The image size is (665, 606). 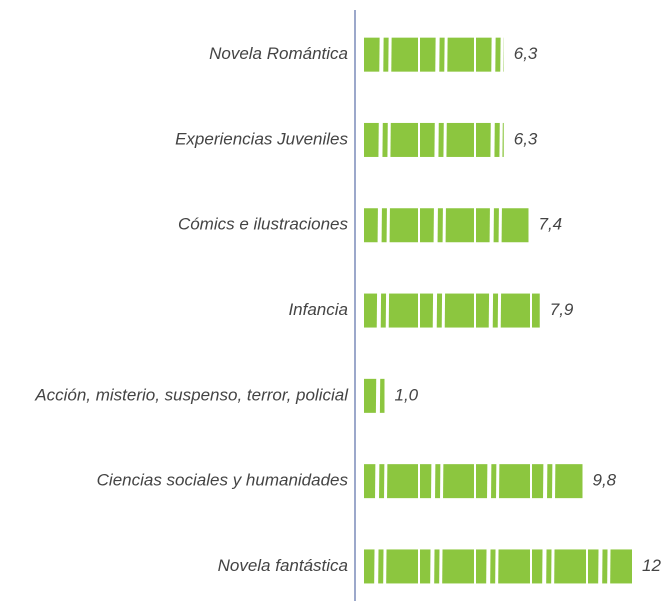 I want to click on value-label: 7,4, so click(x=551, y=224).